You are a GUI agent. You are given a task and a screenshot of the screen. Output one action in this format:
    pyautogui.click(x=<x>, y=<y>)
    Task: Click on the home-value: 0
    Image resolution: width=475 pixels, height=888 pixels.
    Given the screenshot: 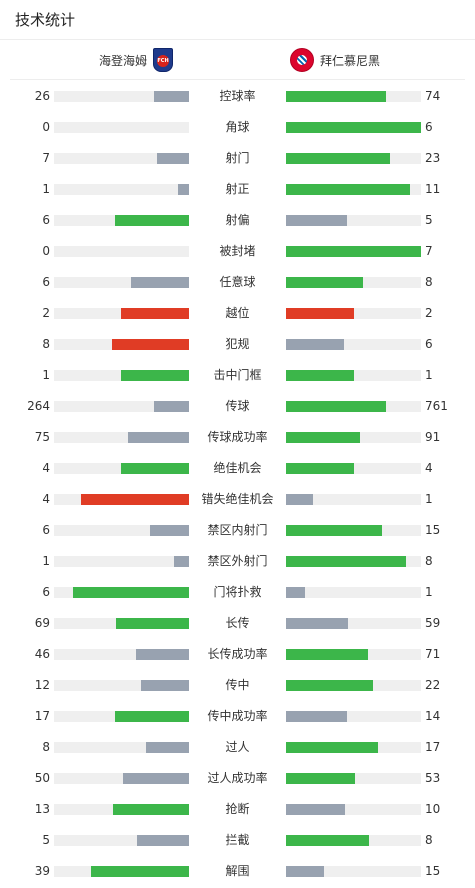 What is the action you would take?
    pyautogui.click(x=46, y=127)
    